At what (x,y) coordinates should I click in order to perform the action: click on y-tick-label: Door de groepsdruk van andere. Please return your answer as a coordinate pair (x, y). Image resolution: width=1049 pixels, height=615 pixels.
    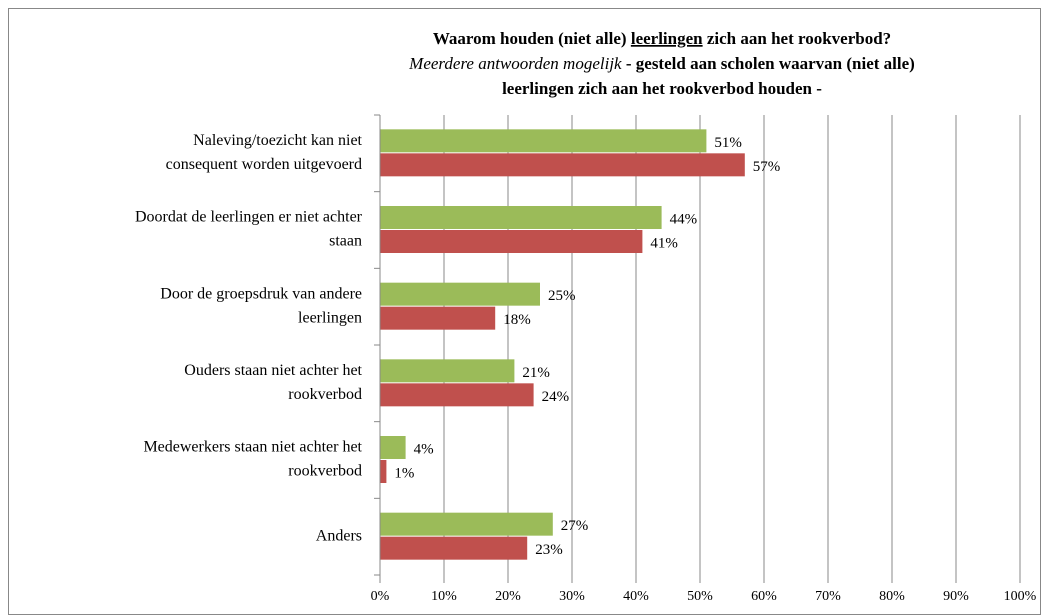
    Looking at the image, I should click on (261, 293).